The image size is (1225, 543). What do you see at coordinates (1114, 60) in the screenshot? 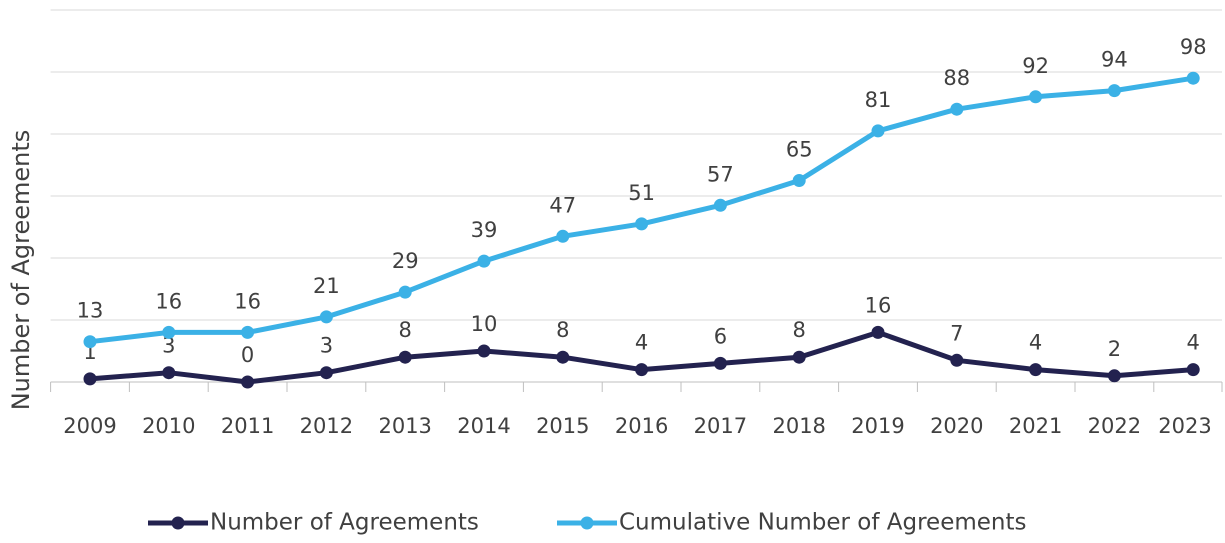
I see `data-label: 94` at bounding box center [1114, 60].